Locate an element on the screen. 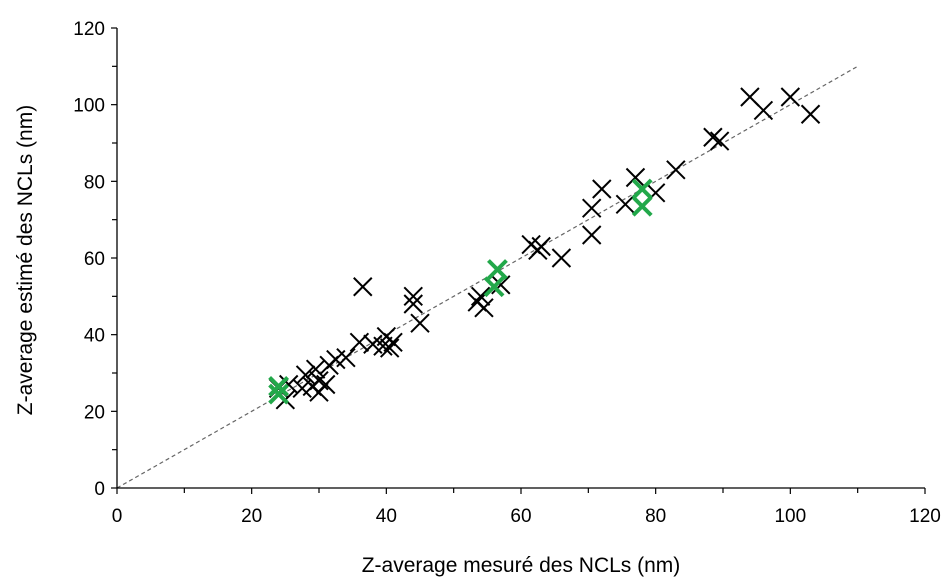 This screenshot has width=949, height=579. x-tick-label: 20 is located at coordinates (251, 516).